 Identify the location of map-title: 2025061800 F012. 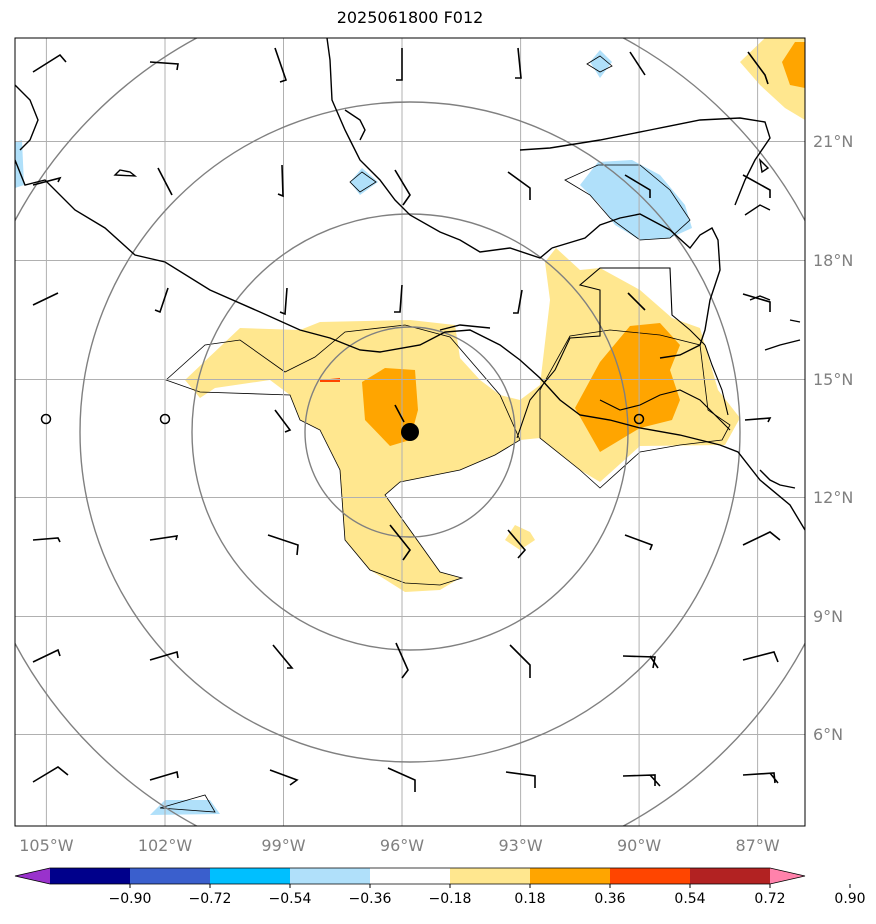
(410, 17).